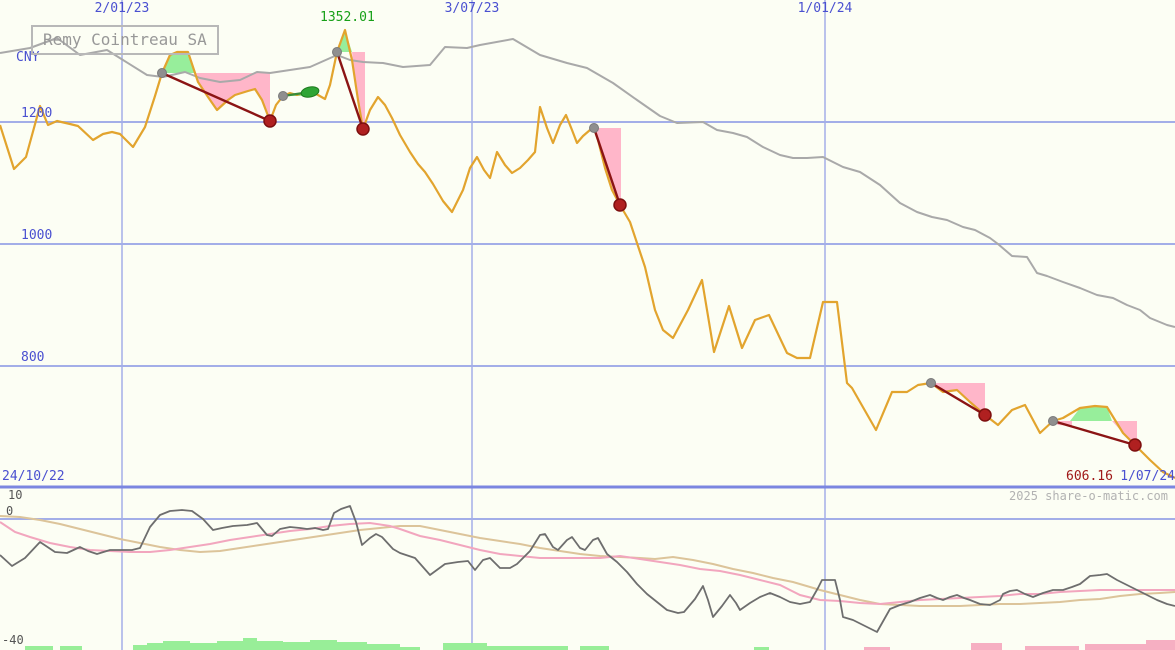 This screenshot has height=650, width=1175. What do you see at coordinates (310, 92) in the screenshot?
I see `trend-end-marker-up` at bounding box center [310, 92].